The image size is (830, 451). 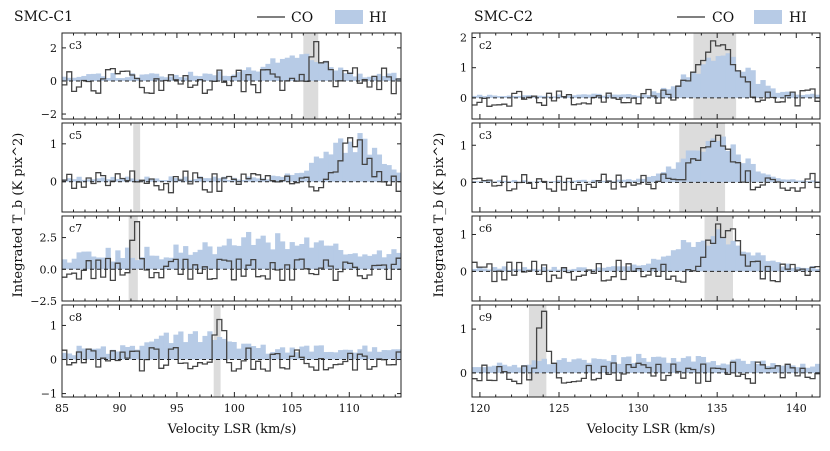 What do you see at coordinates (768, 17) in the screenshot?
I see `legend-hi-swatch-right` at bounding box center [768, 17].